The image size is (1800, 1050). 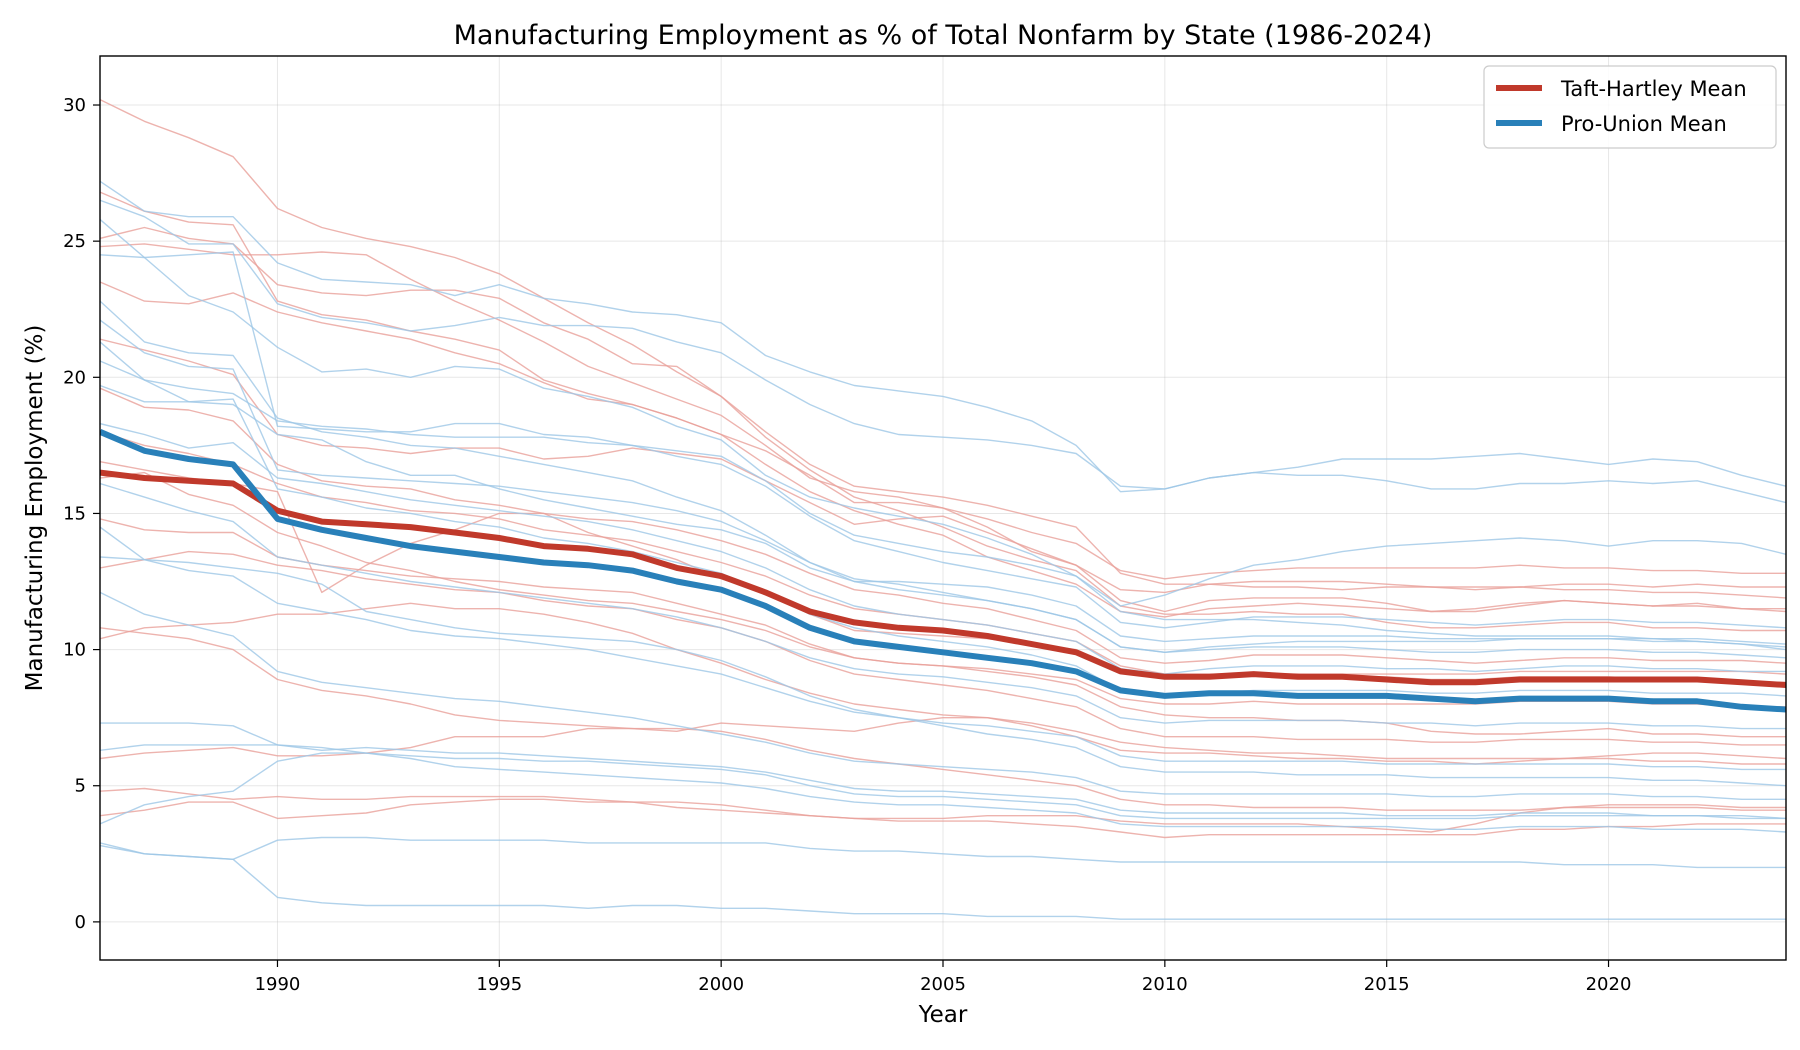 I want to click on y-tick-label: 5, so click(x=80, y=786).